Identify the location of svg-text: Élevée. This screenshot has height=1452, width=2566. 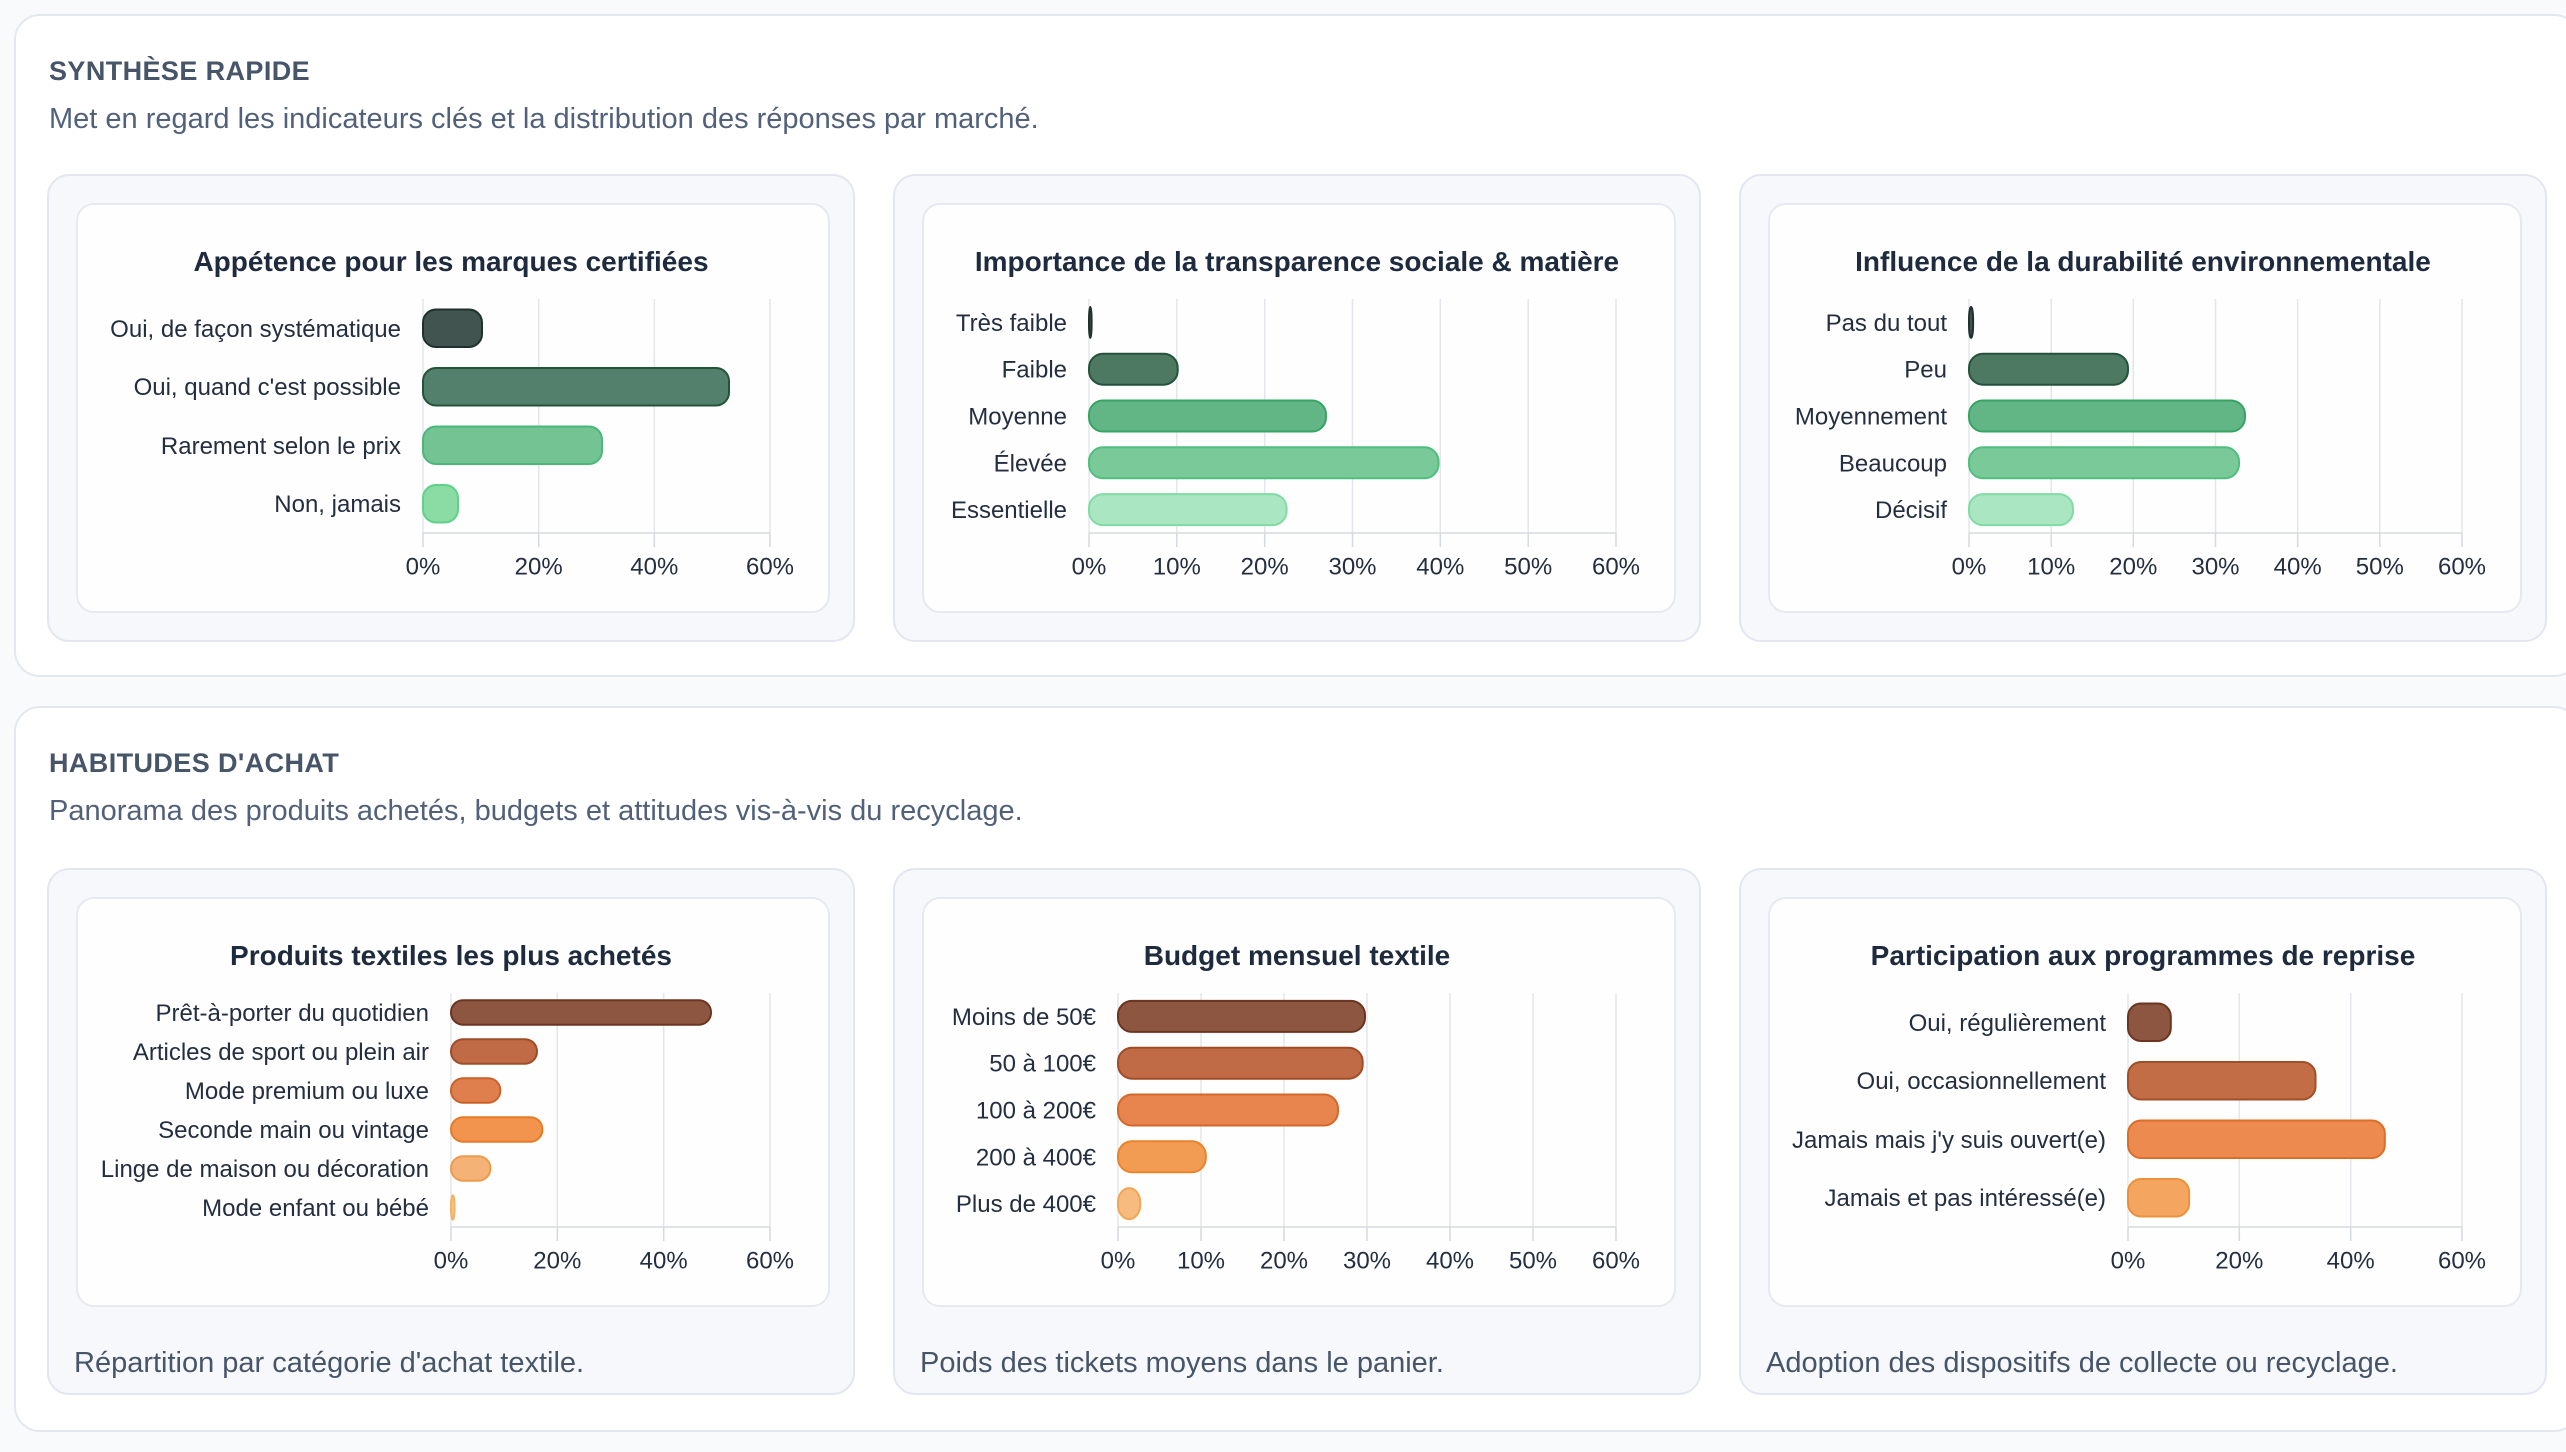
(1030, 463).